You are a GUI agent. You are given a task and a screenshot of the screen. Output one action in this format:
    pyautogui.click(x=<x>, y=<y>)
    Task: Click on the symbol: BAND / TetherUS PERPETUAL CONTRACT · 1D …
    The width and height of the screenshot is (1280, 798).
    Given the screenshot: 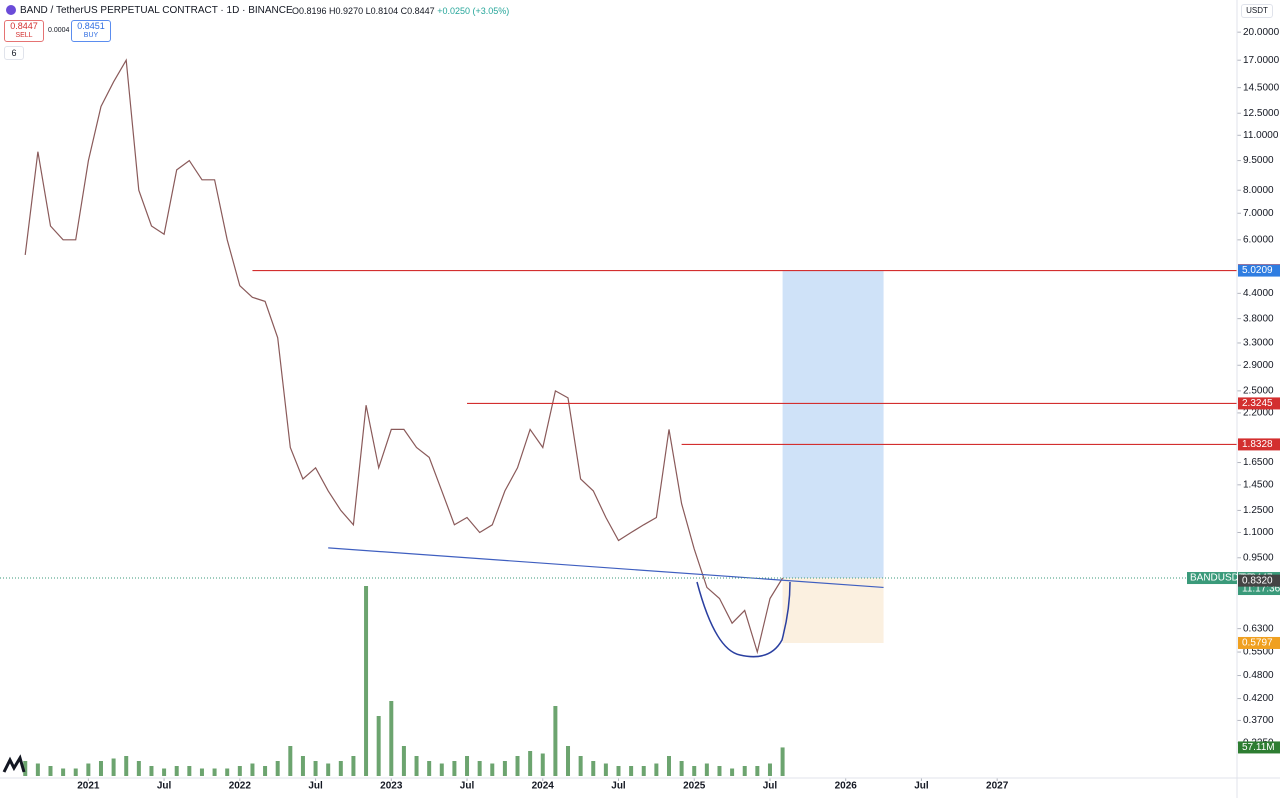 What is the action you would take?
    pyautogui.click(x=156, y=10)
    